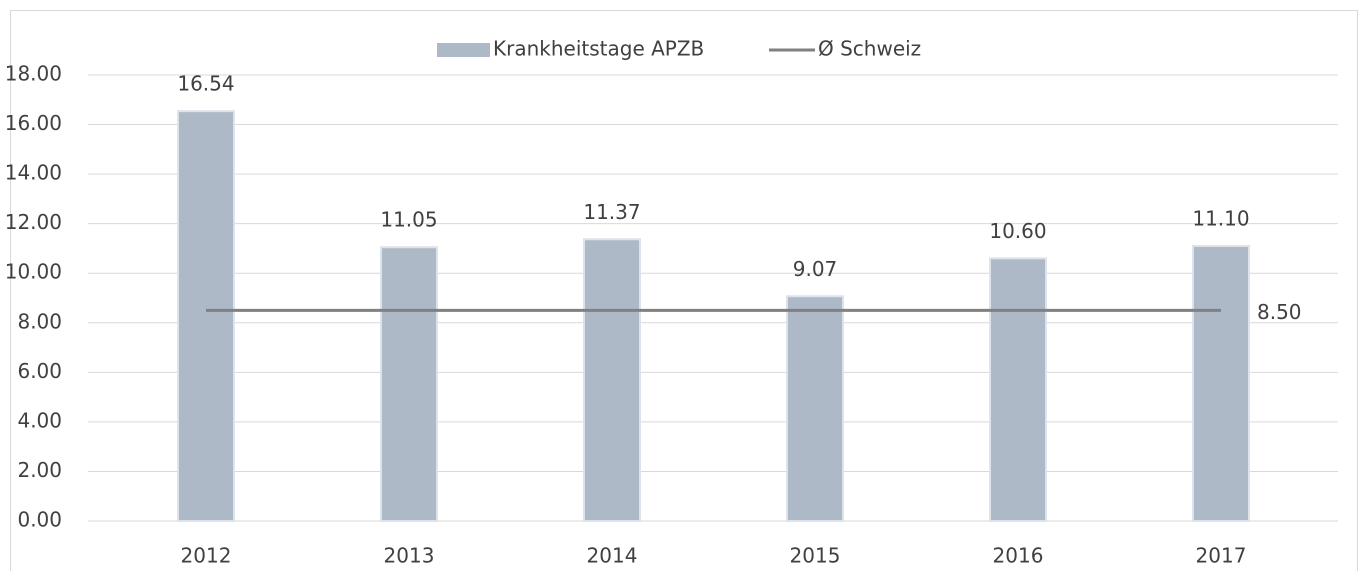 Image resolution: width=1368 pixels, height=571 pixels. I want to click on x-tick-label: 2014, so click(612, 556).